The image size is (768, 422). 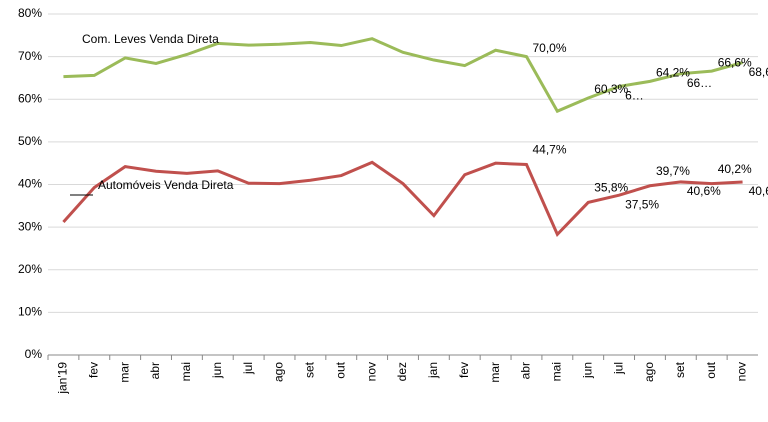 I want to click on data-label: 39,7%, so click(x=673, y=171).